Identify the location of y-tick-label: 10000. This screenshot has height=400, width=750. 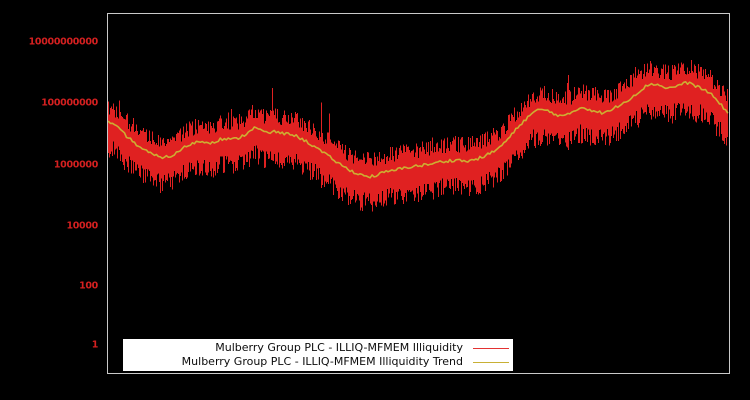
(82, 226).